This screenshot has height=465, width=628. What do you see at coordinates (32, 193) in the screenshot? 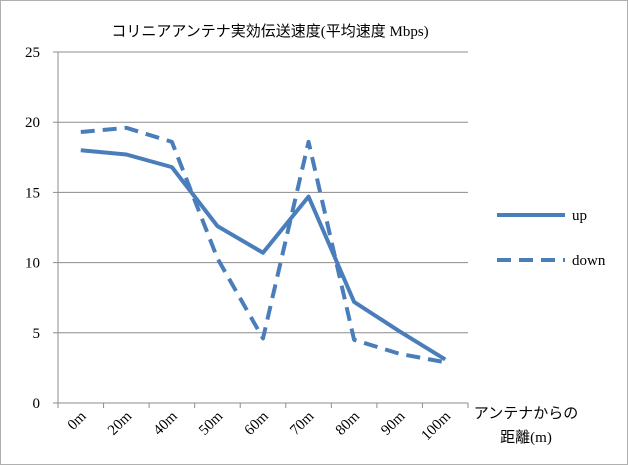
I see `y-tick-label: 15` at bounding box center [32, 193].